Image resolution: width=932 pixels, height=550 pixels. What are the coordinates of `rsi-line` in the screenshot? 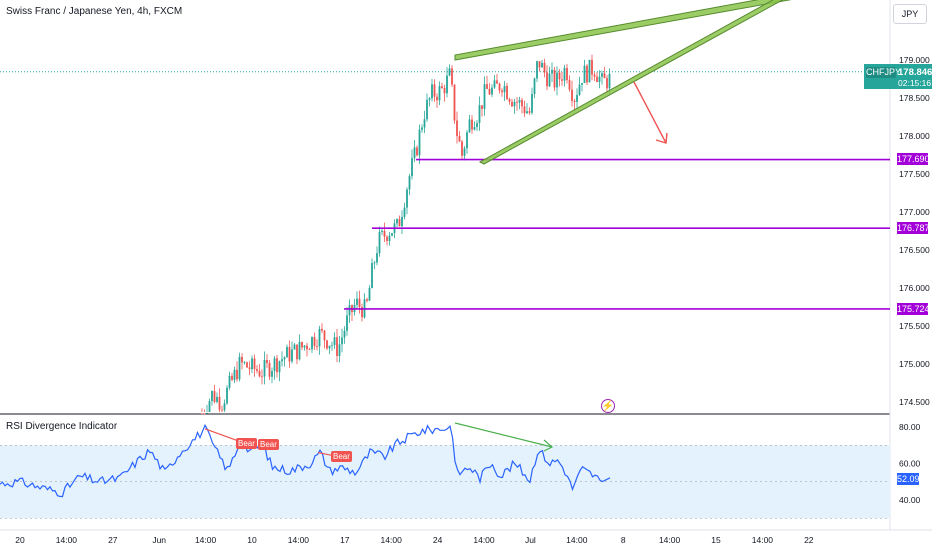 It's located at (305, 460).